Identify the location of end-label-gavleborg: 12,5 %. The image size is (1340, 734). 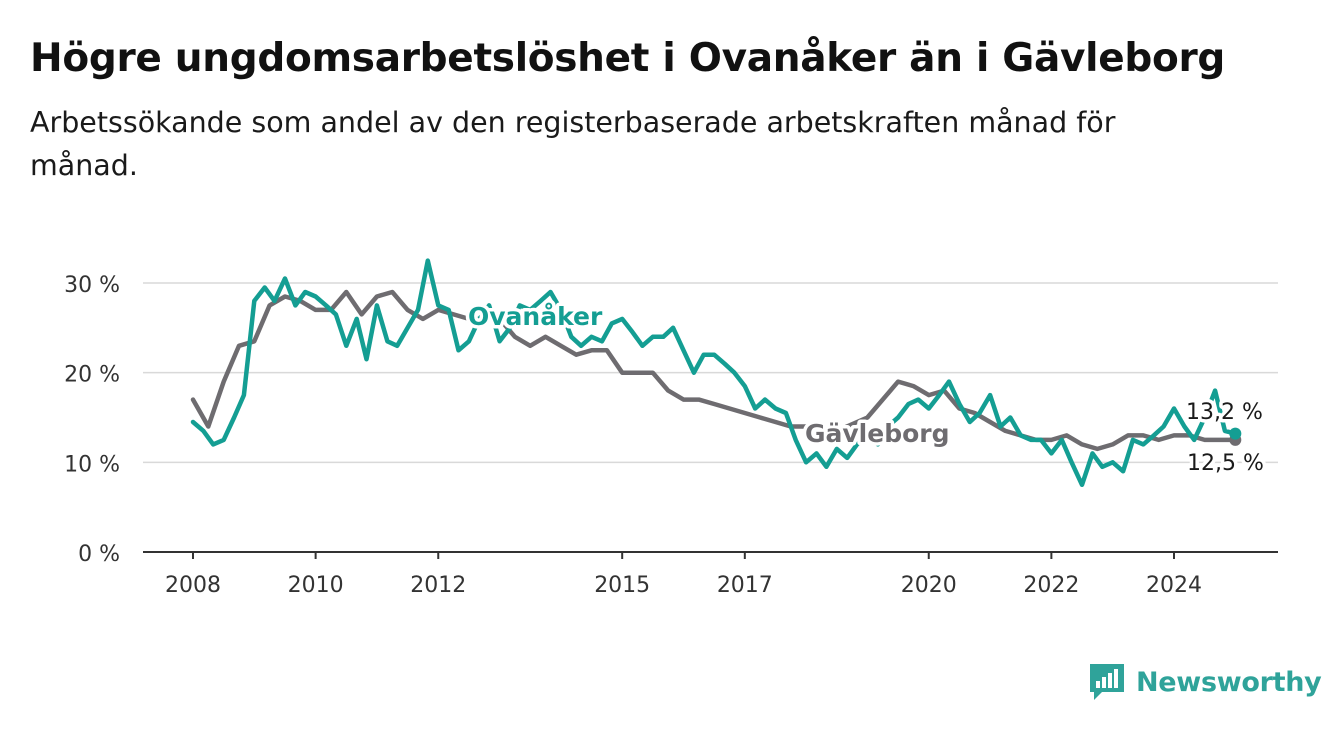
(1225, 463).